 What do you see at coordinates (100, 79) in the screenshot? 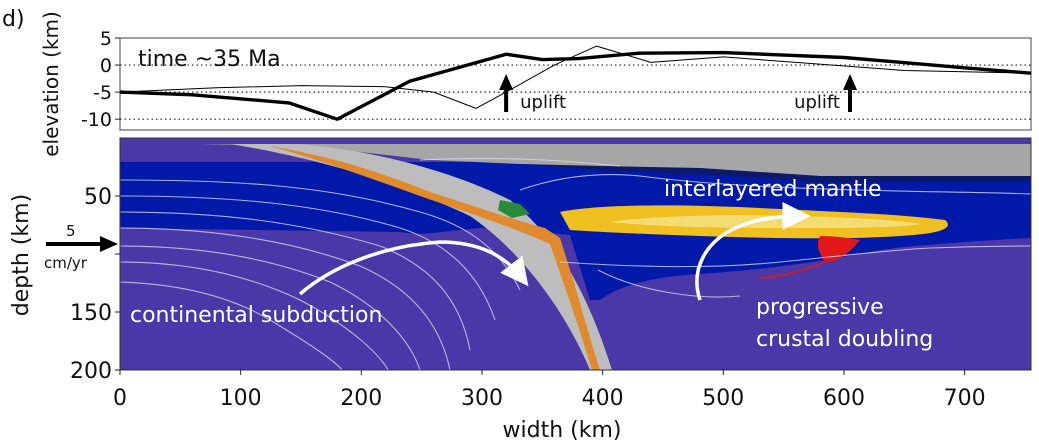
I see `elevation-y-ticks: 5 0 -5 -10` at bounding box center [100, 79].